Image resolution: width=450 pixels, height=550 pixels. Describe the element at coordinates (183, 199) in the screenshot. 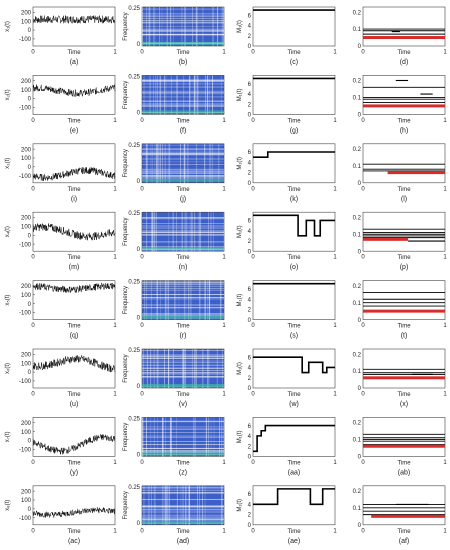

I see `panel-label: (j)` at that location.